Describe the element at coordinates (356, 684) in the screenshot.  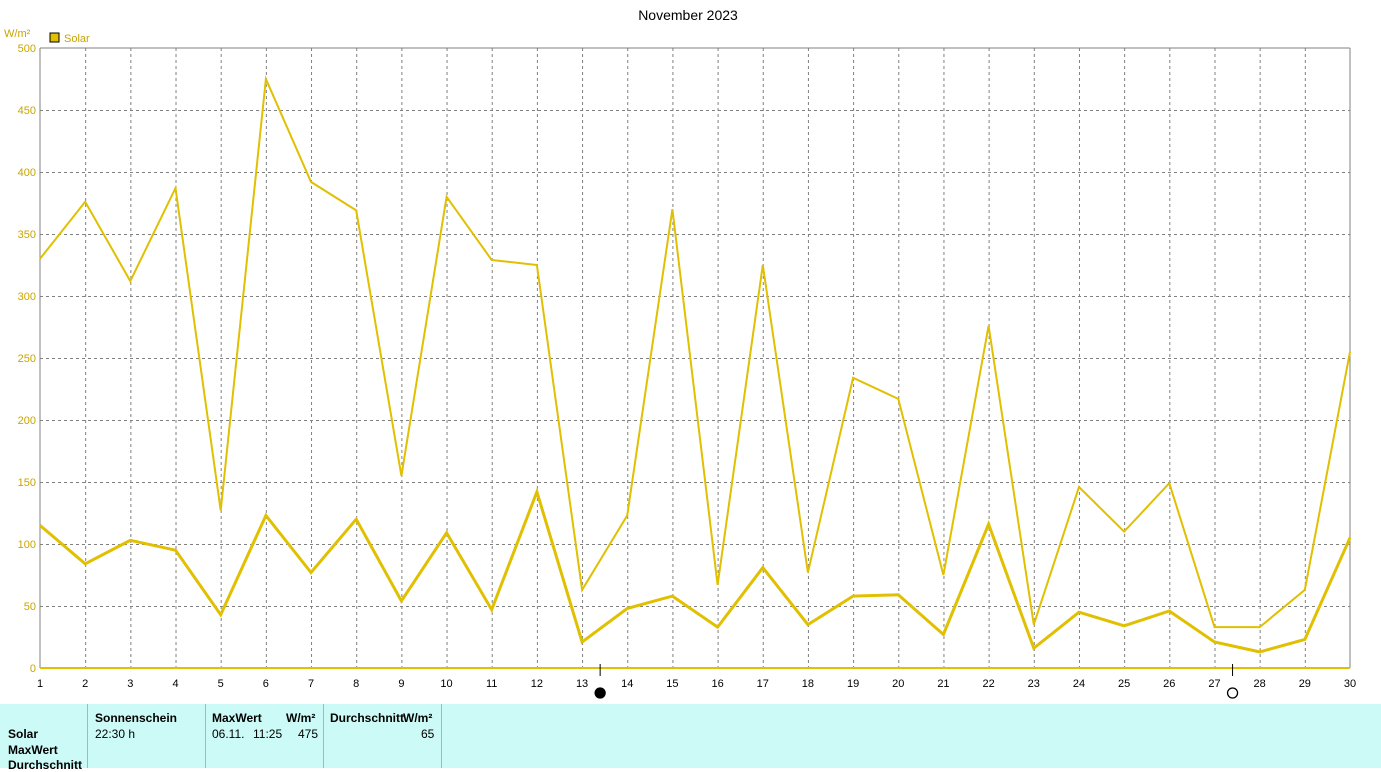
I see `x-tick-label: 8` at that location.